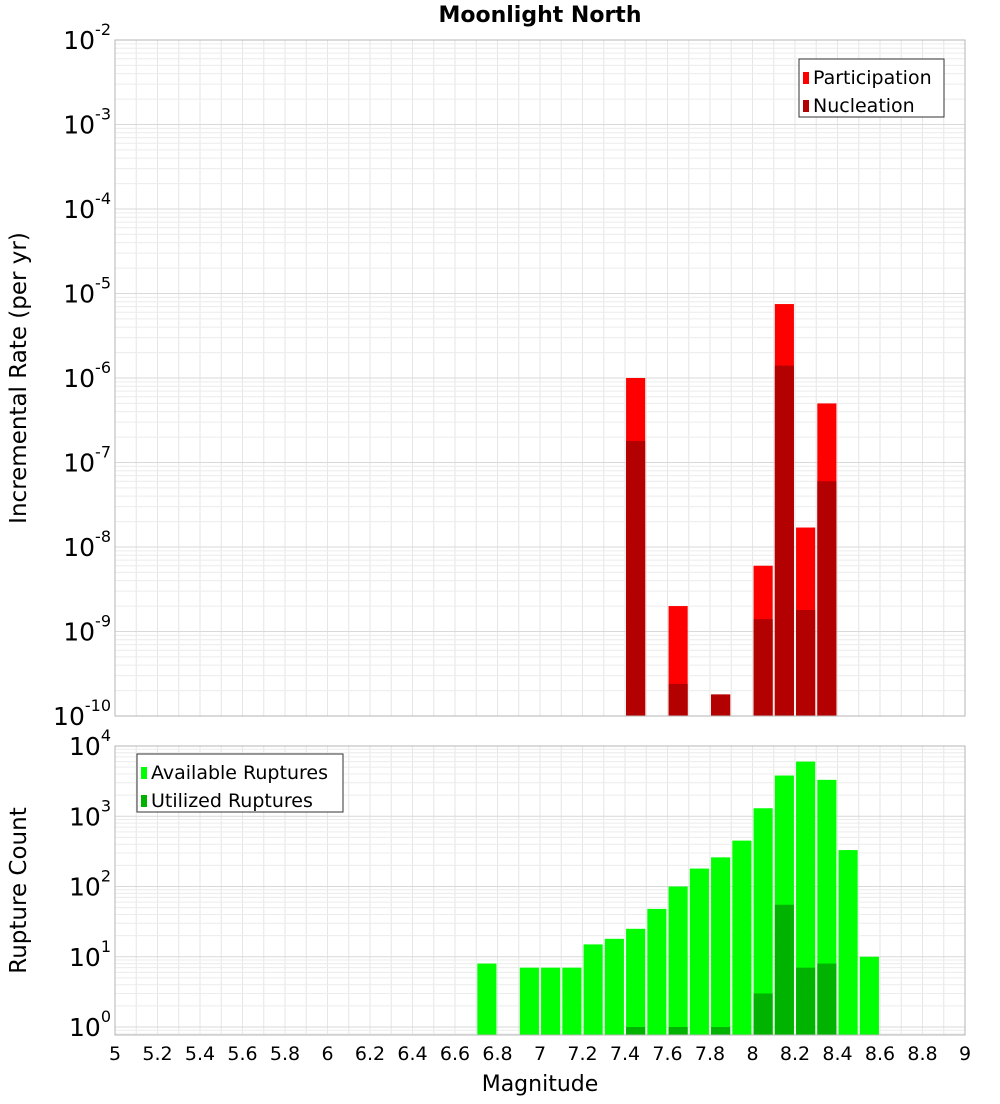  Describe the element at coordinates (106, 946) in the screenshot. I see `y-tick-exponent: 1` at that location.